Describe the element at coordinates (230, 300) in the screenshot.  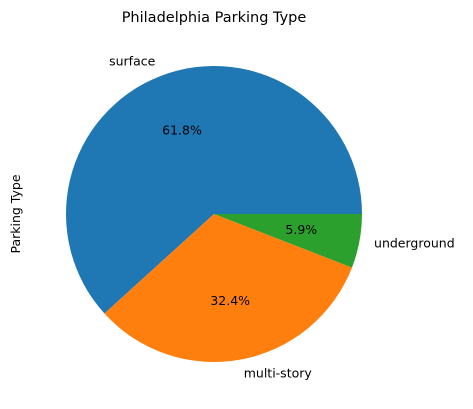
I see `slice-percent-multi-story: 32.4%` at that location.